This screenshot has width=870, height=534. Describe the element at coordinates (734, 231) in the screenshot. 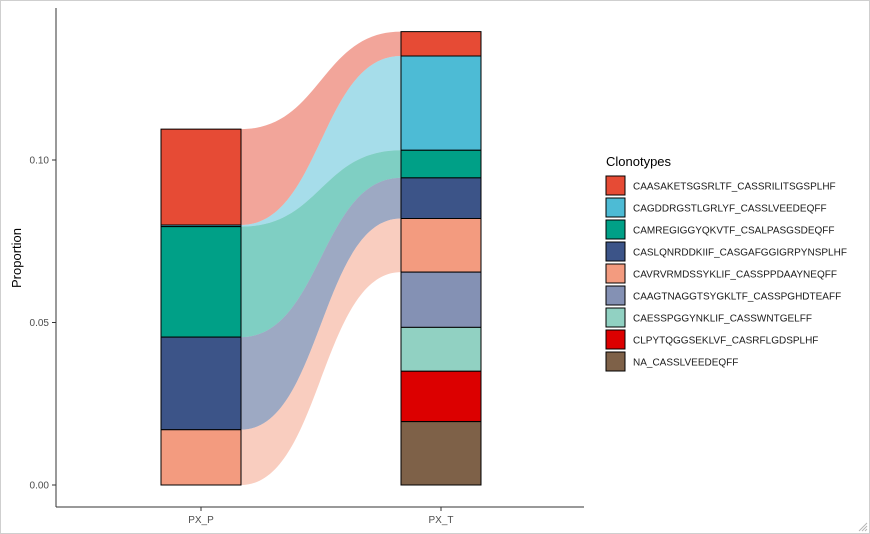

I see `legend-label: CAMREGIGGYQKVTF_CSALPASGSDEQFF` at that location.